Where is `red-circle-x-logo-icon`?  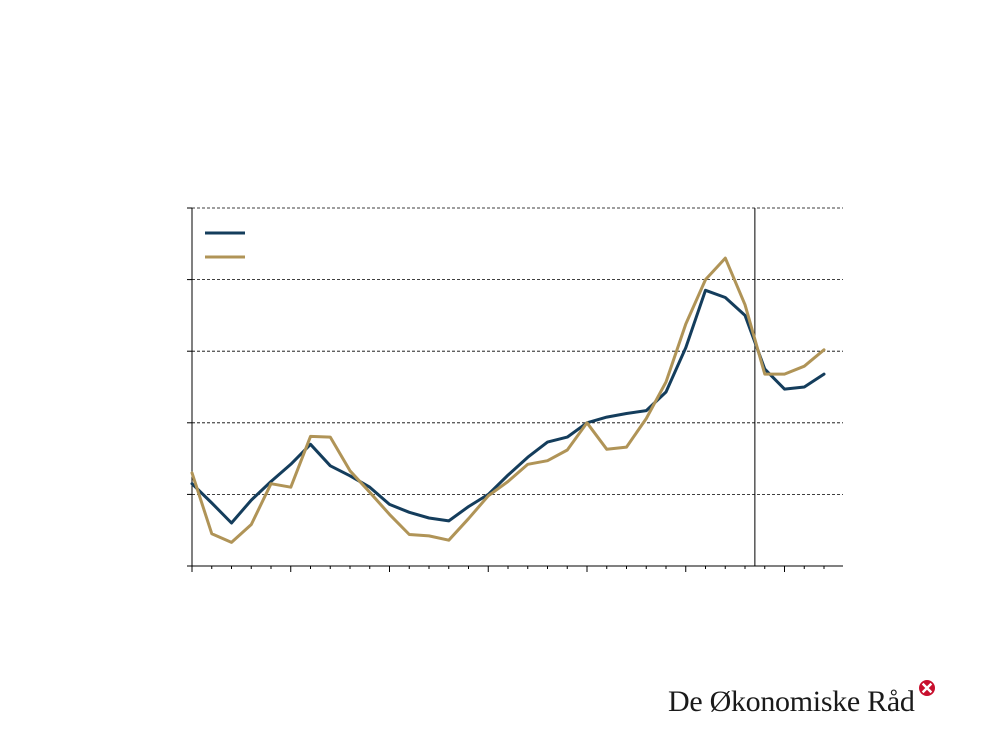 red-circle-x-logo-icon is located at coordinates (926, 688).